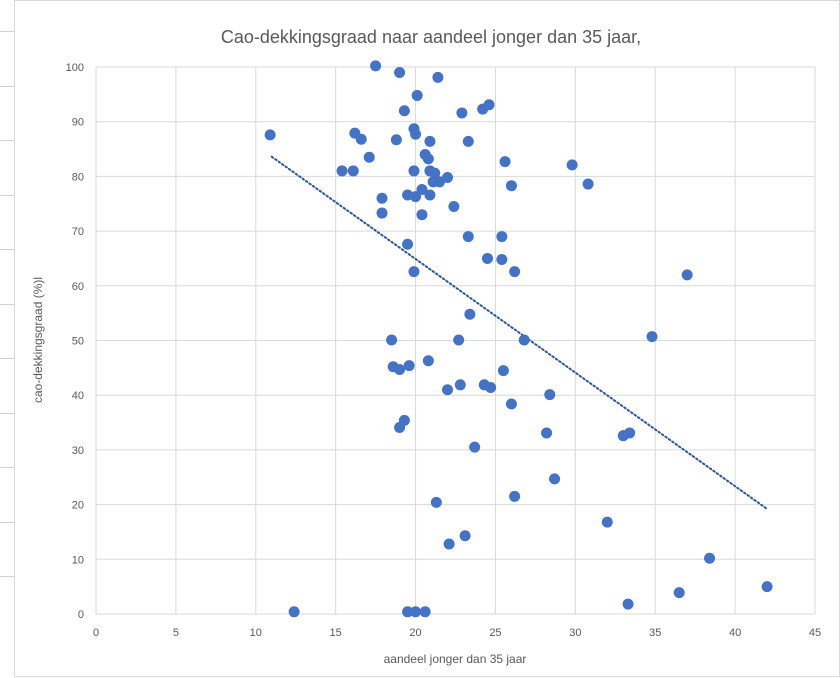  I want to click on y-tick-label: 40, so click(78, 396).